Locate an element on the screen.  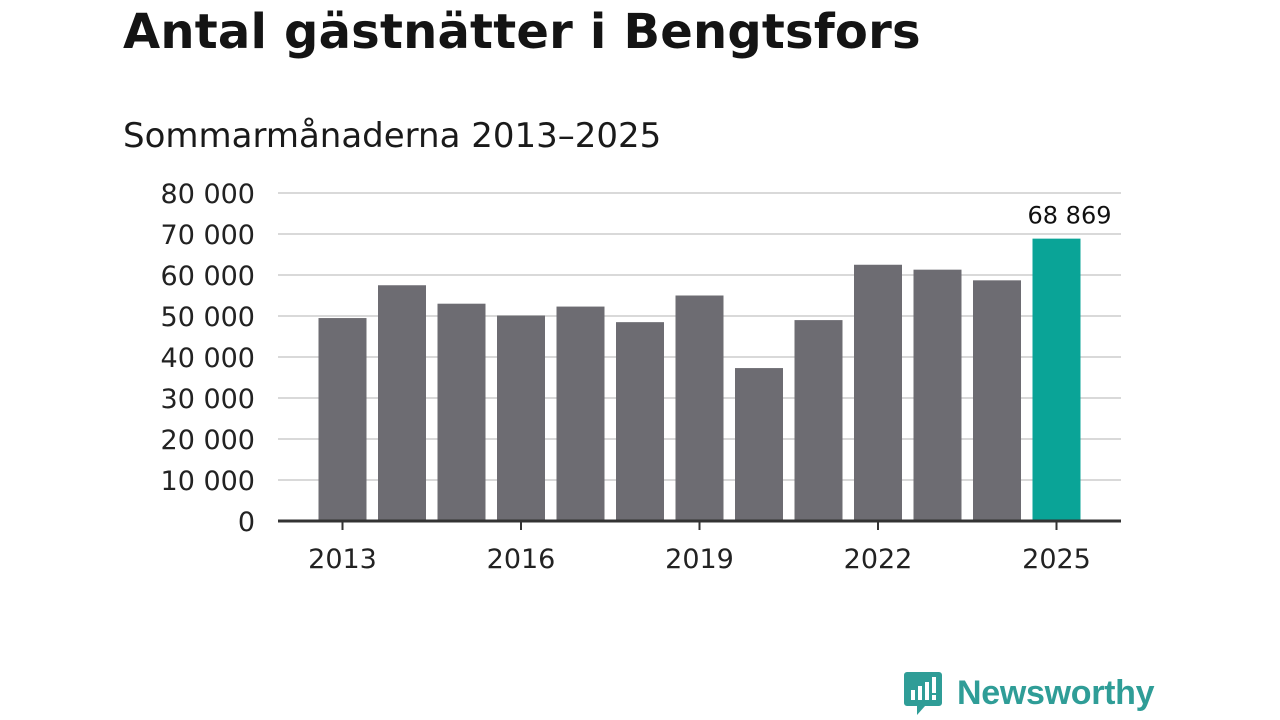
bar-2021 is located at coordinates (818, 420).